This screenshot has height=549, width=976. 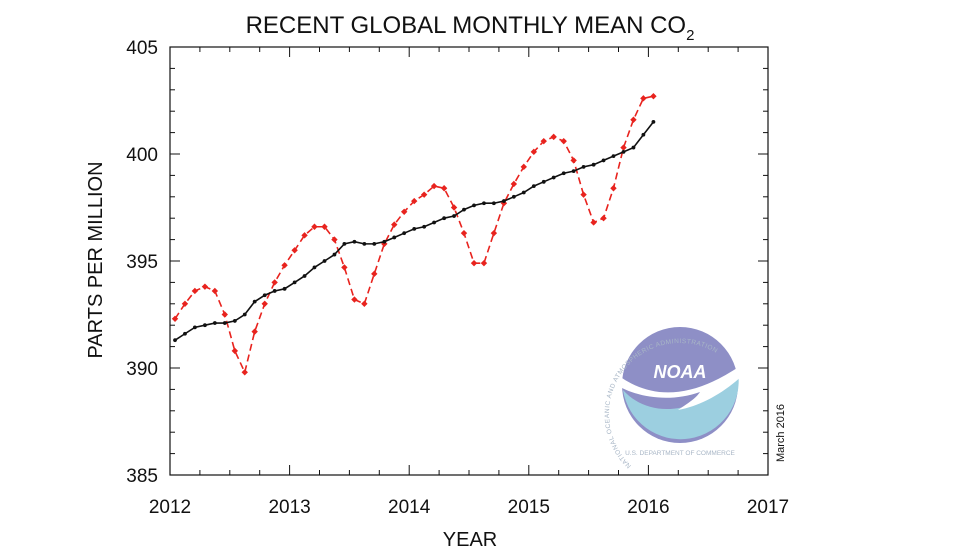 I want to click on chart-title-main: RECENT GLOBAL MONTHLY MEAN CO, so click(x=466, y=25).